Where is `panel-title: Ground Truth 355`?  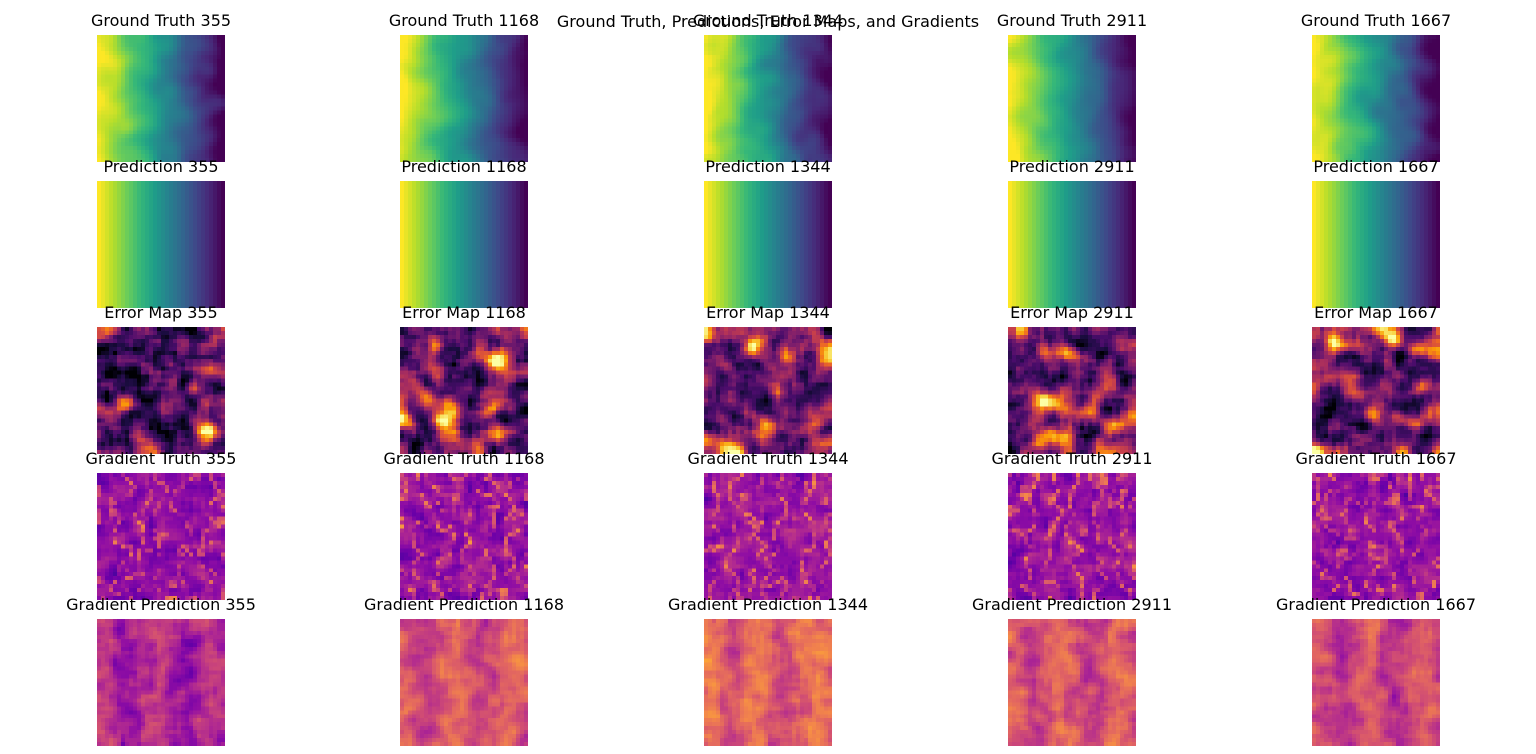 panel-title: Ground Truth 355 is located at coordinates (161, 20).